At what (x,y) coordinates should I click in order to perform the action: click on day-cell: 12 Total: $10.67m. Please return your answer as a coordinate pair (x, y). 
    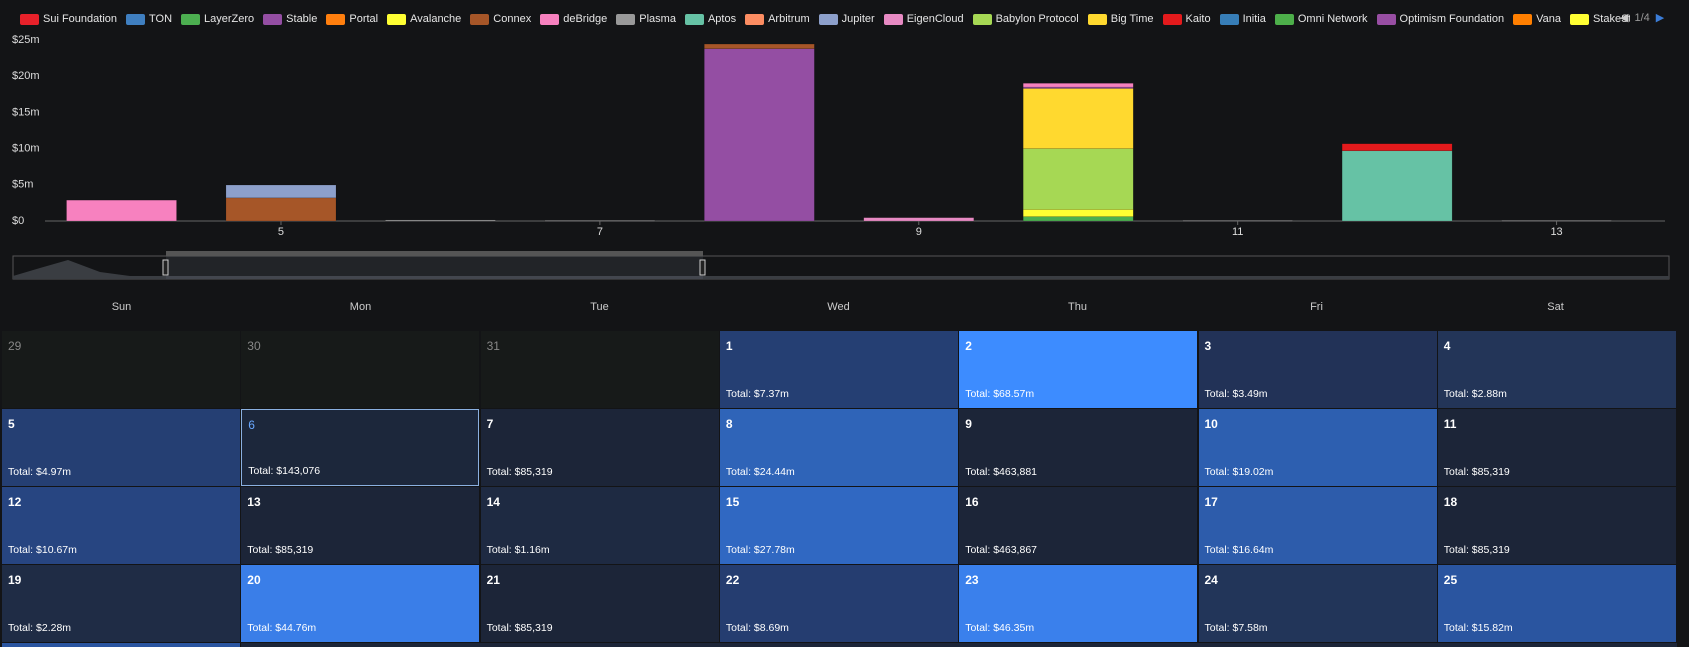
    Looking at the image, I should click on (121, 525).